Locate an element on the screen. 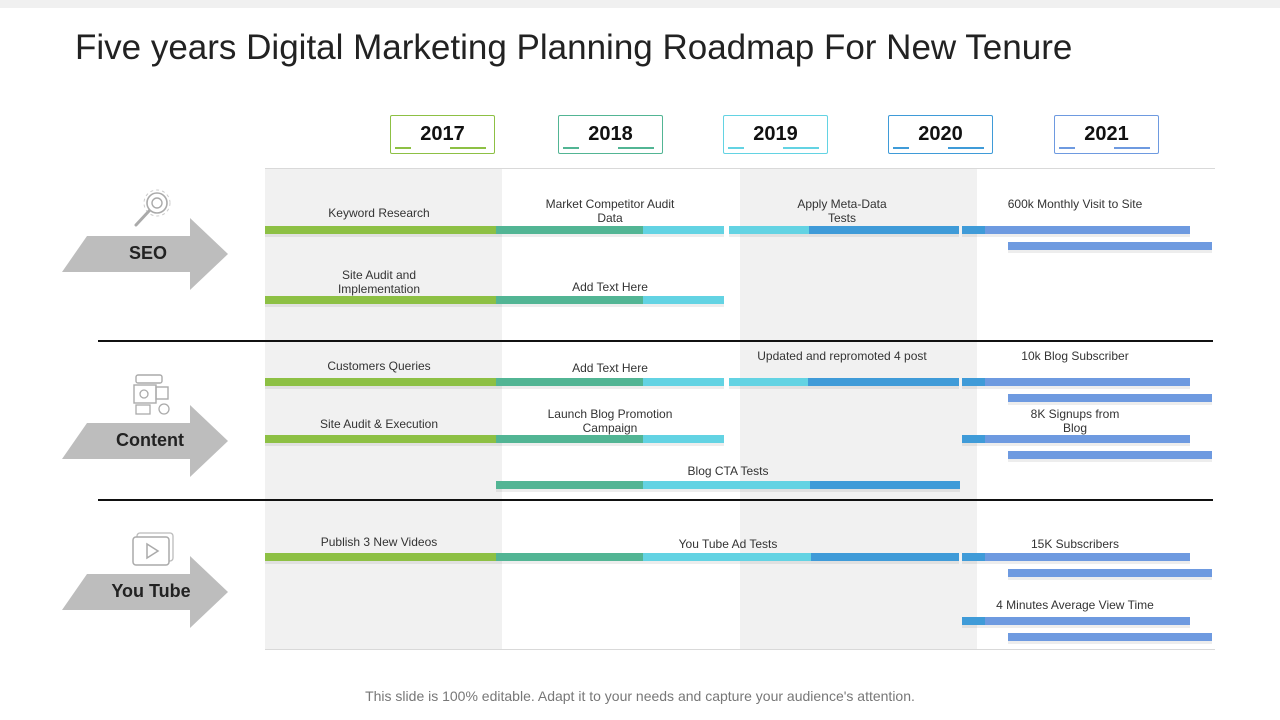 Image resolution: width=1280 pixels, height=720 pixels. task-label: Apply Meta-Data Tests is located at coordinates (842, 211).